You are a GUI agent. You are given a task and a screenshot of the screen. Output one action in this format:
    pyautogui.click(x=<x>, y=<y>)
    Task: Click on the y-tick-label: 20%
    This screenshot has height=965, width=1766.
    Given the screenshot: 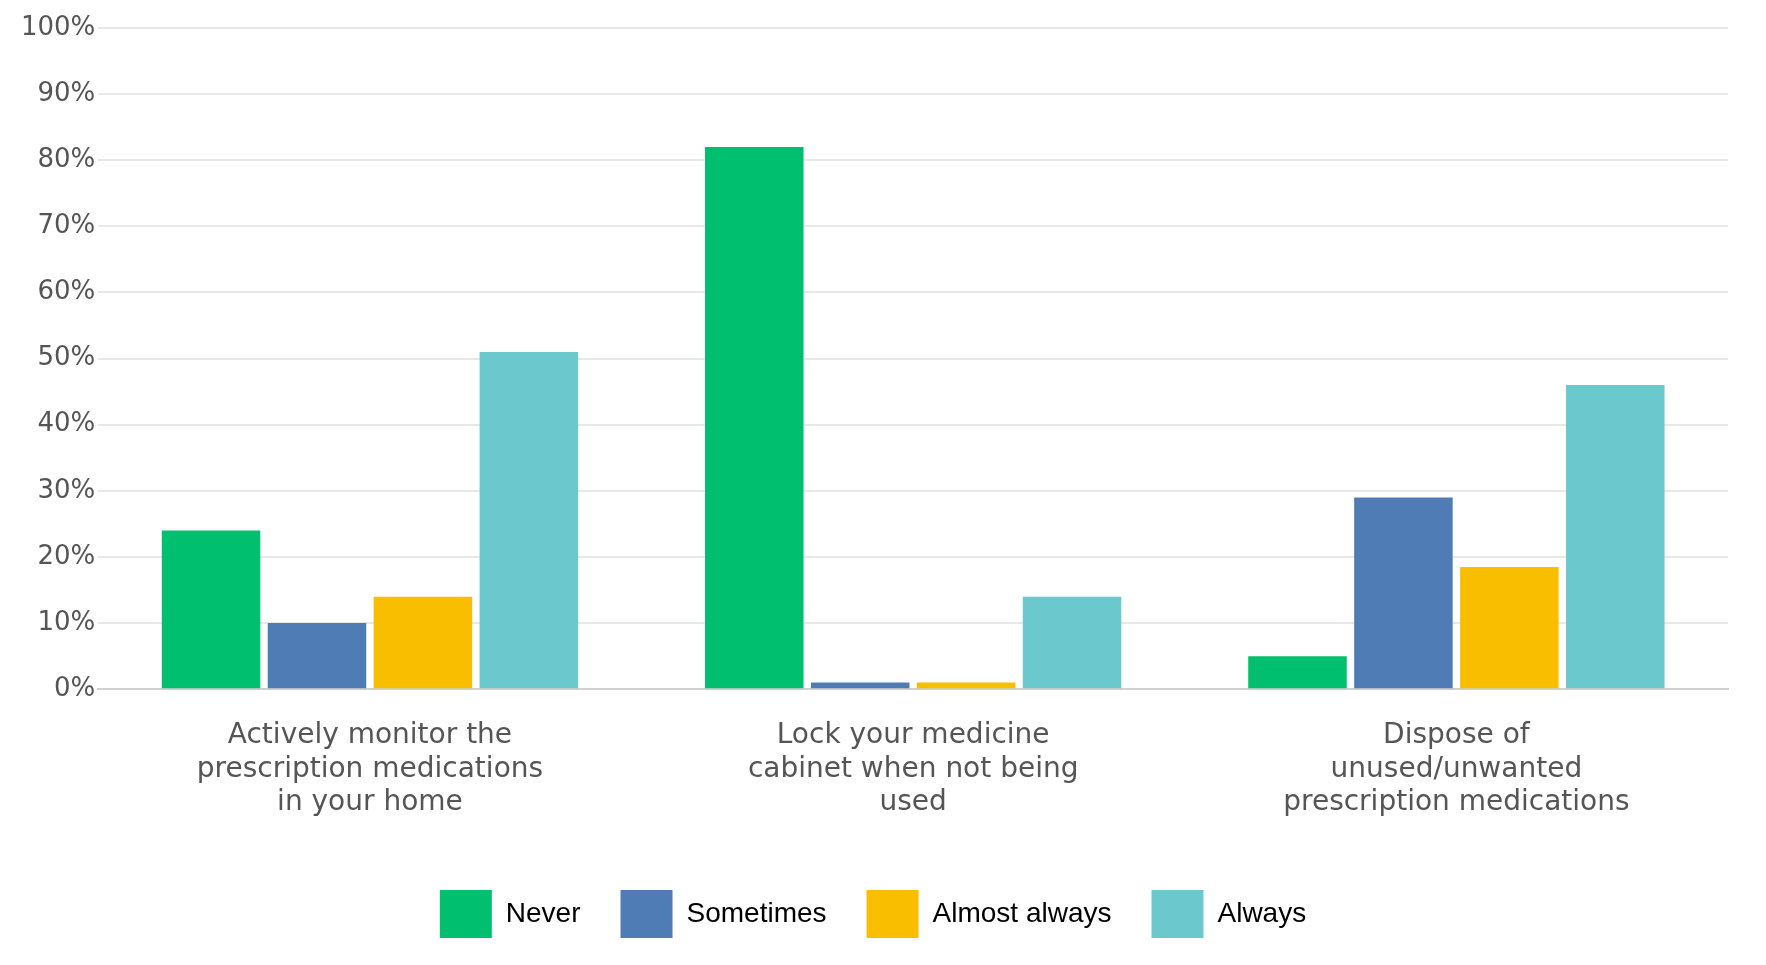 What is the action you would take?
    pyautogui.click(x=66, y=554)
    